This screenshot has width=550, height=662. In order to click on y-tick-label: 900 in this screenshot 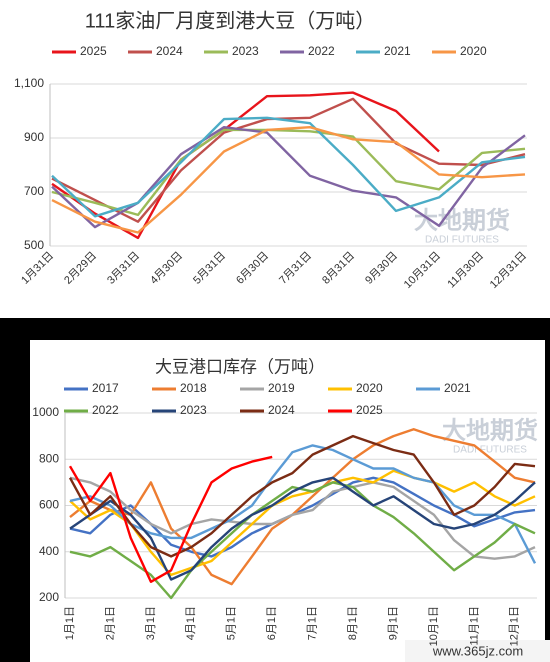, I will do `click(34, 137)`.